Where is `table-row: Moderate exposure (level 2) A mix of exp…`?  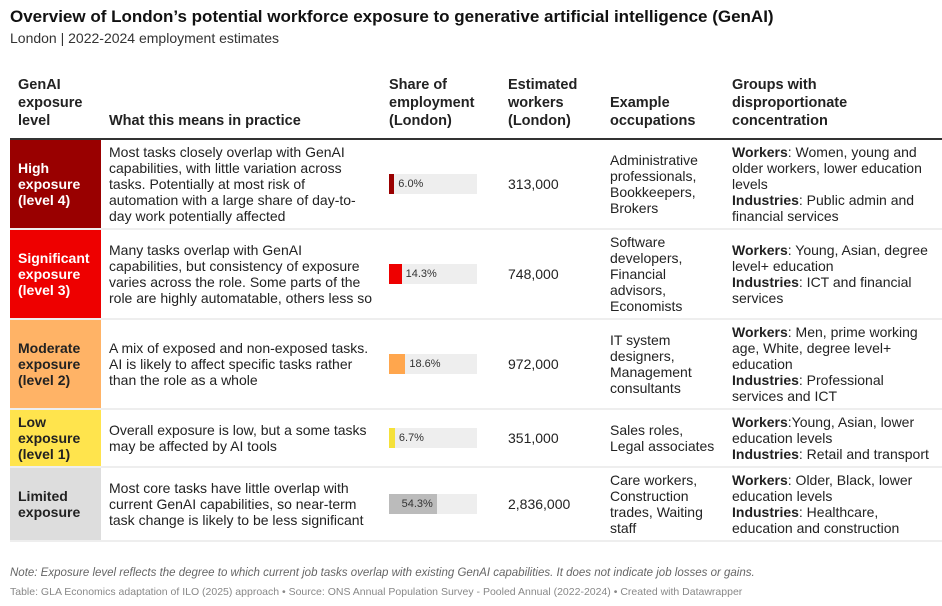 table-row: Moderate exposure (level 2) A mix of exp… is located at coordinates (476, 364).